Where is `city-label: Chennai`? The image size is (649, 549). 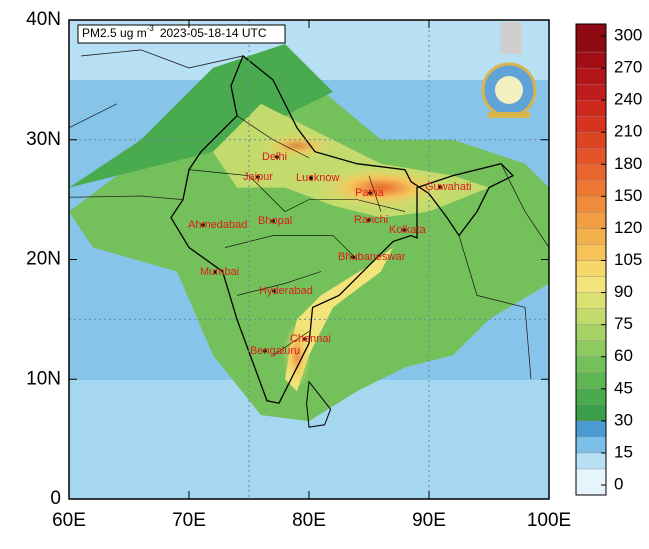
city-label: Chennai is located at coordinates (310, 339).